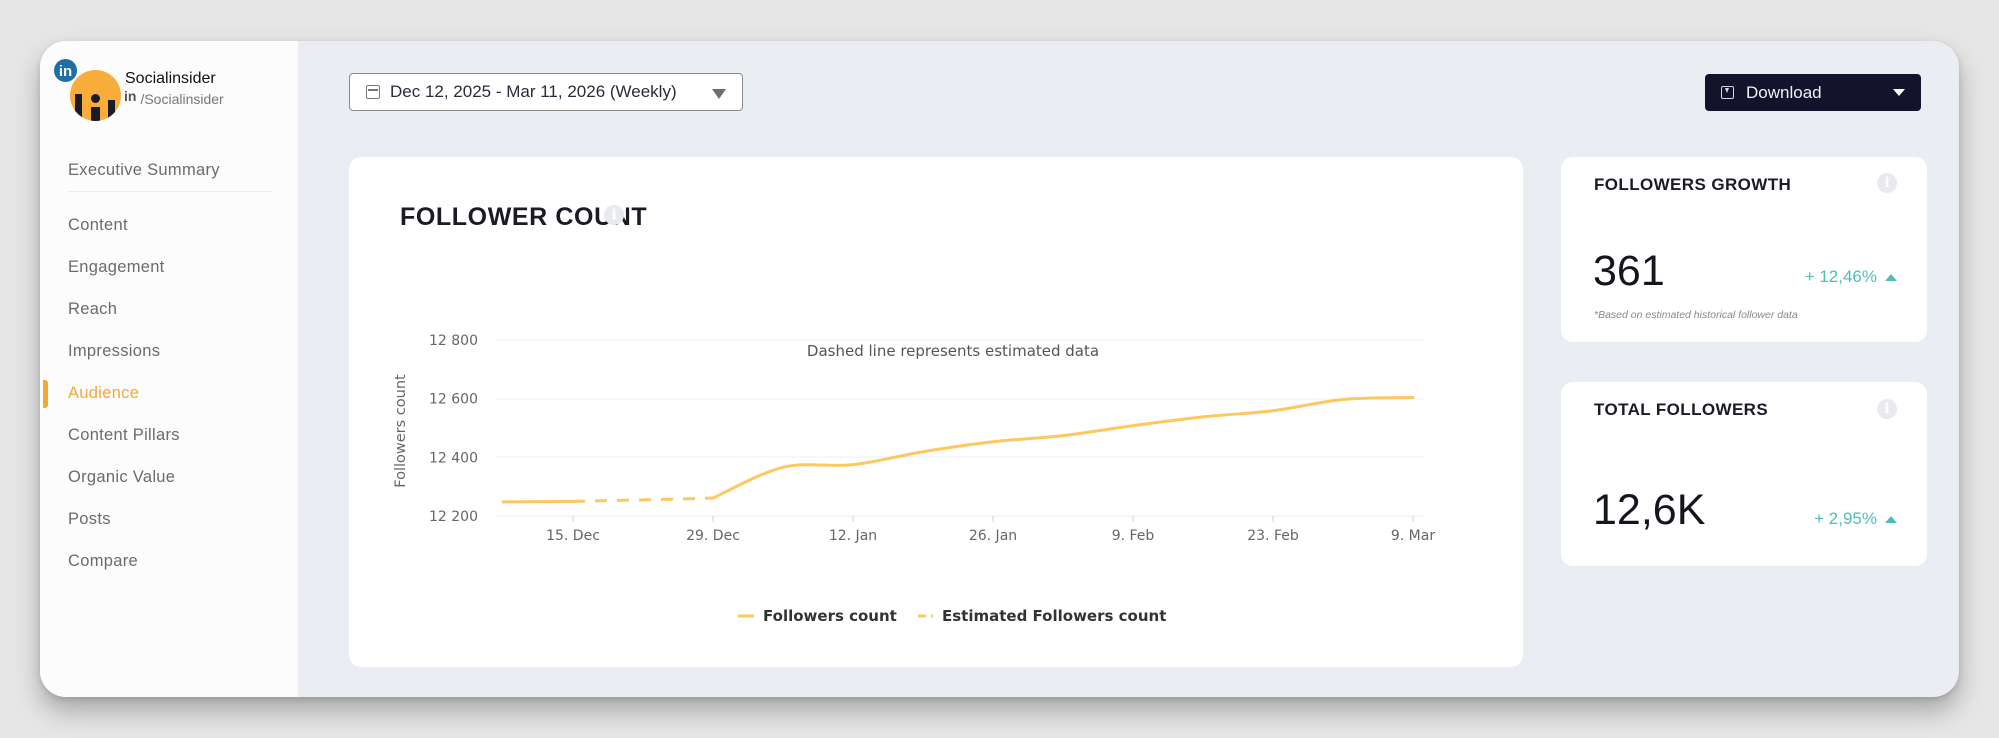 The height and width of the screenshot is (738, 1999). I want to click on date-range-label: Dec 12, 2025 - Mar 11, 2026 (Weekly), so click(533, 91).